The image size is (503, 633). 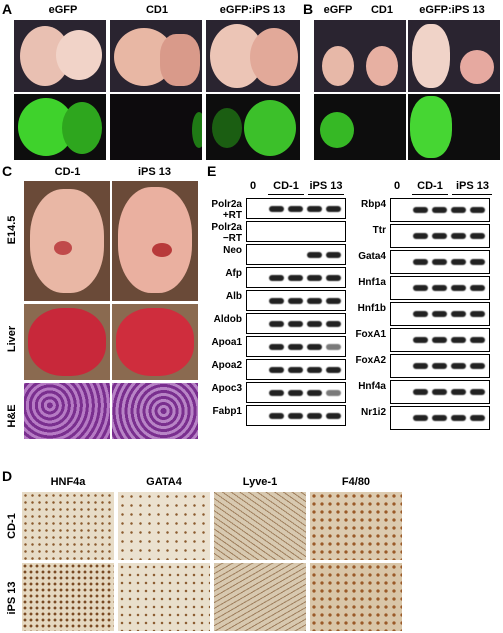 I want to click on panel-a-bright-egfp, so click(x=60, y=56).